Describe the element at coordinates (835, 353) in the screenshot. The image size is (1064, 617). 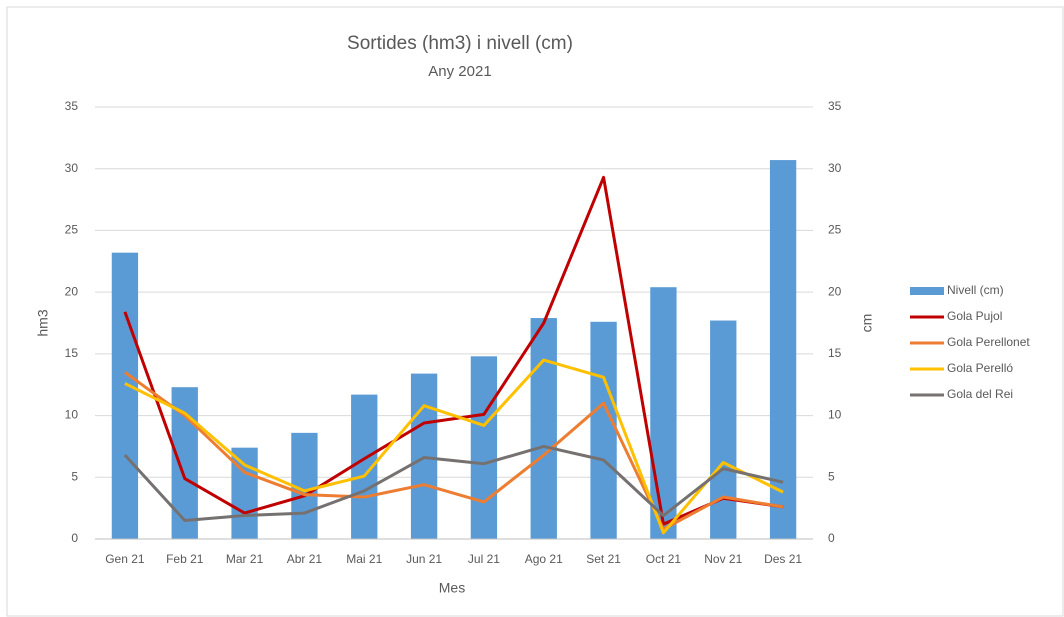
I see `y2-tick-label: 15` at that location.